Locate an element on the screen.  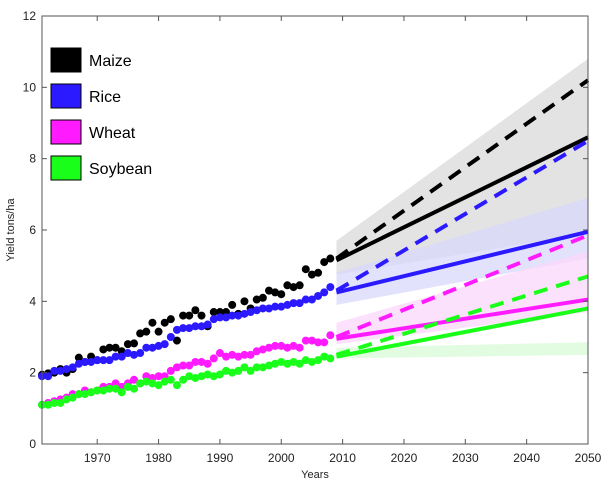
x-axis-label: Years is located at coordinates (315, 475).